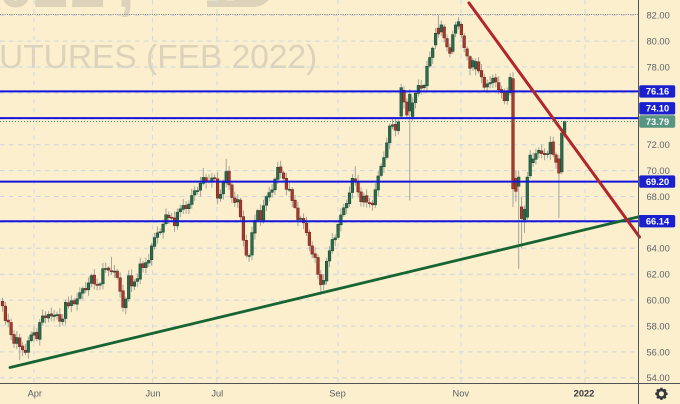 This screenshot has width=680, height=404. Describe the element at coordinates (658, 301) in the screenshot. I see `svg-text: 60.00` at that location.